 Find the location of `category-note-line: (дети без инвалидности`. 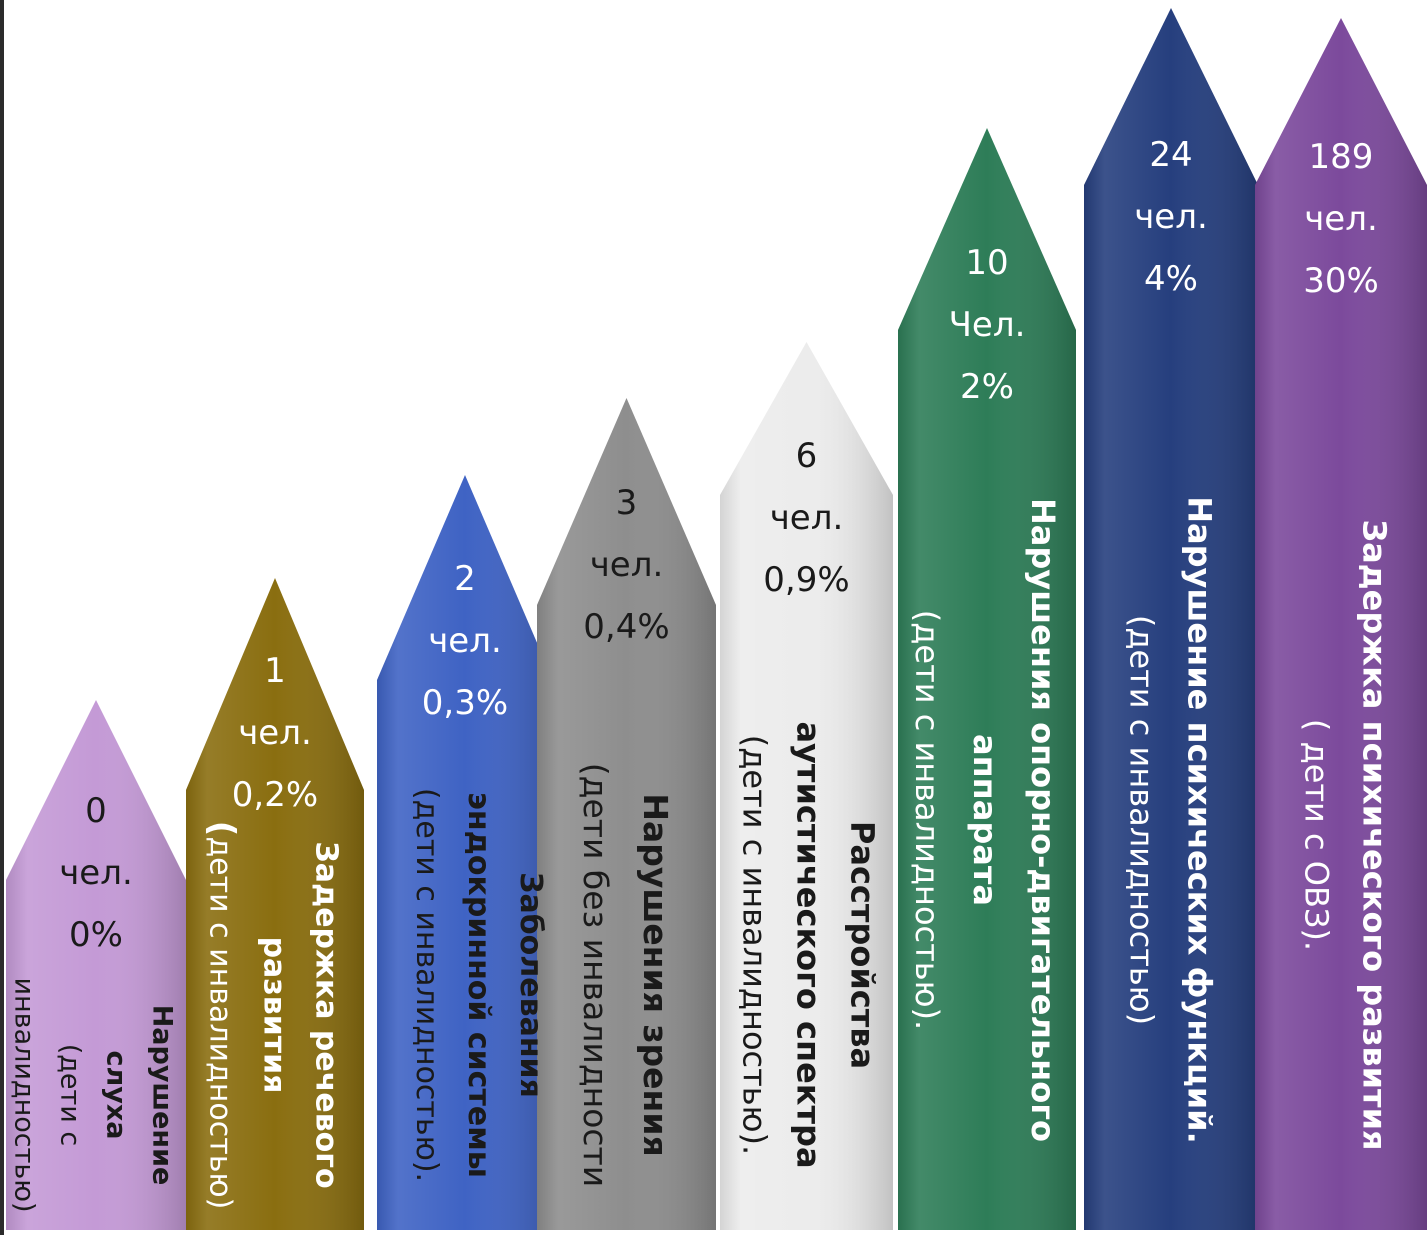

category-note-line: (дети без инвалидности is located at coordinates (596, 975).